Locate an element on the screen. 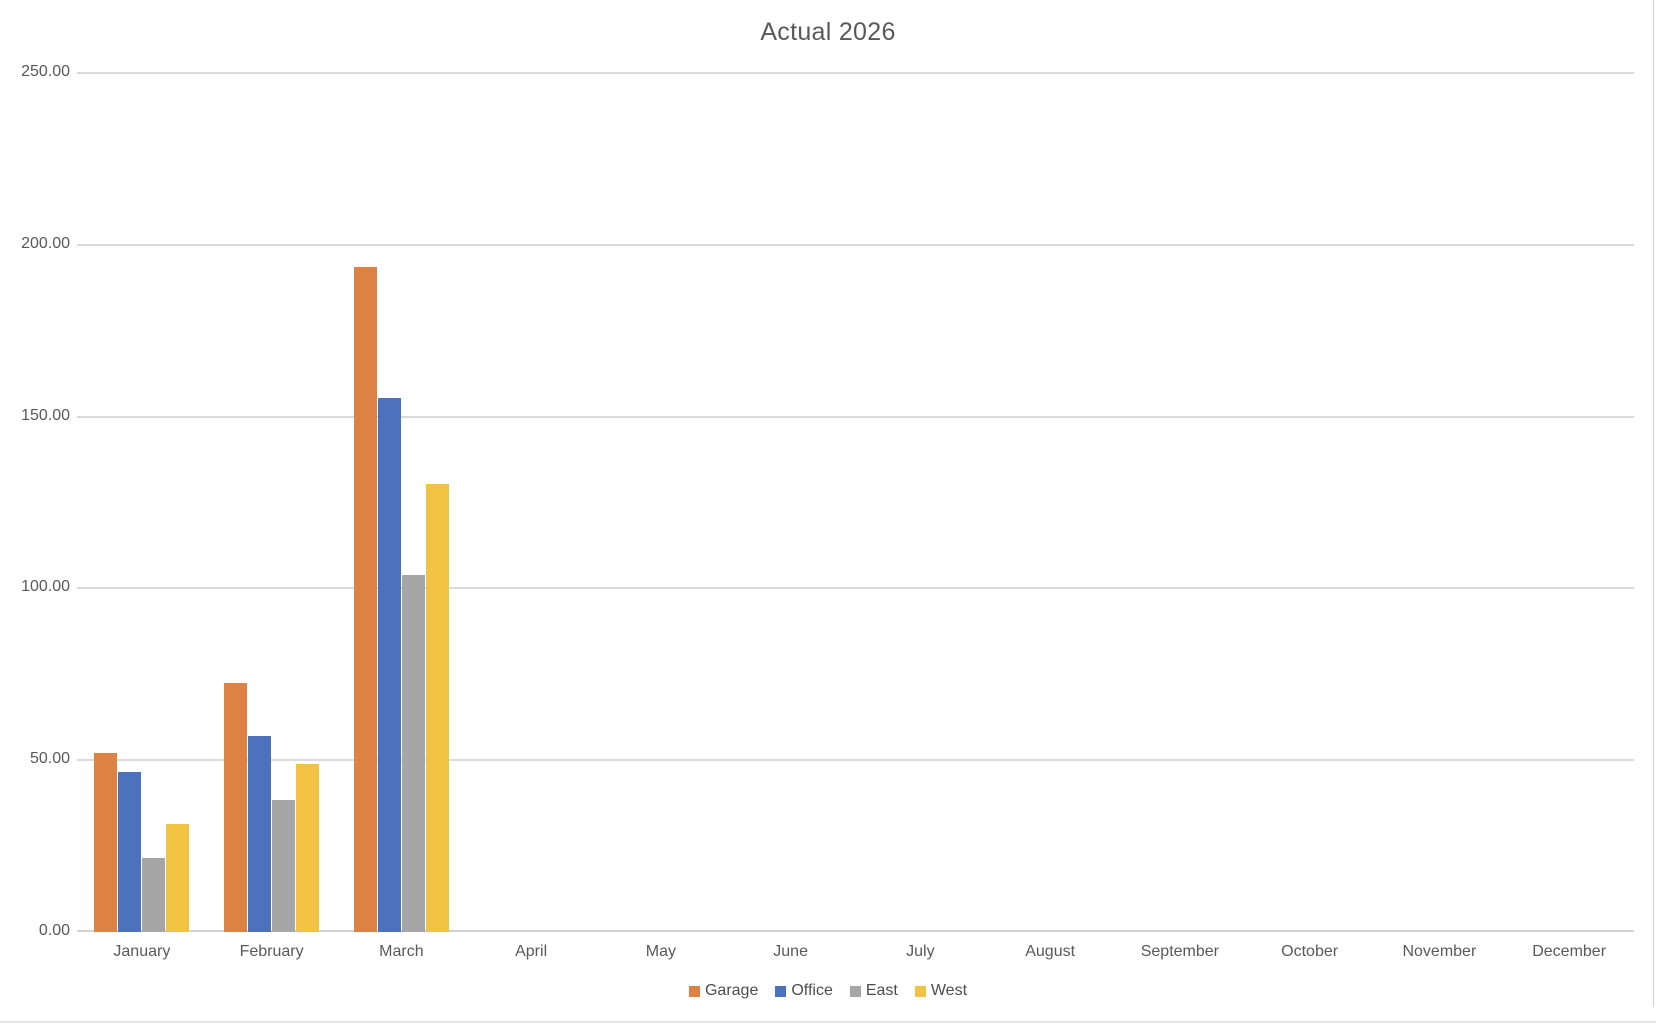 This screenshot has height=1024, width=1656. bar-office-february is located at coordinates (260, 834).